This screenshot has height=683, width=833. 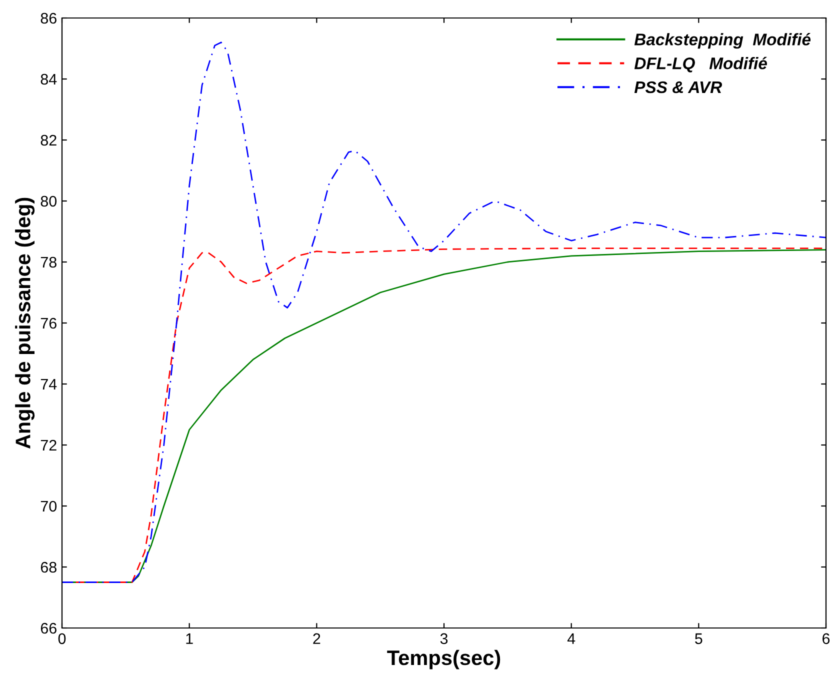 What do you see at coordinates (48, 323) in the screenshot?
I see `y-tick-label: 76` at bounding box center [48, 323].